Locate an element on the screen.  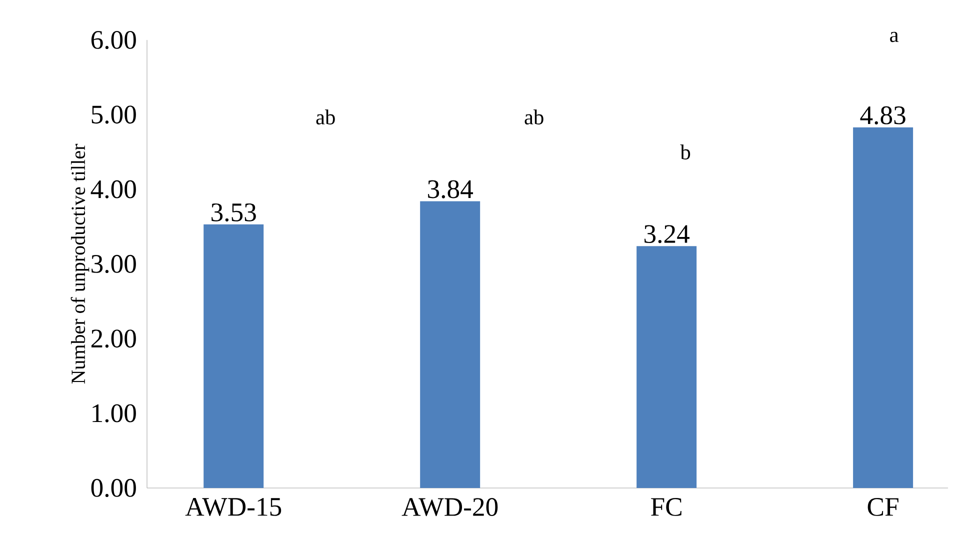
y-axis-title: Number of unproductive tiller is located at coordinates (80, 264).